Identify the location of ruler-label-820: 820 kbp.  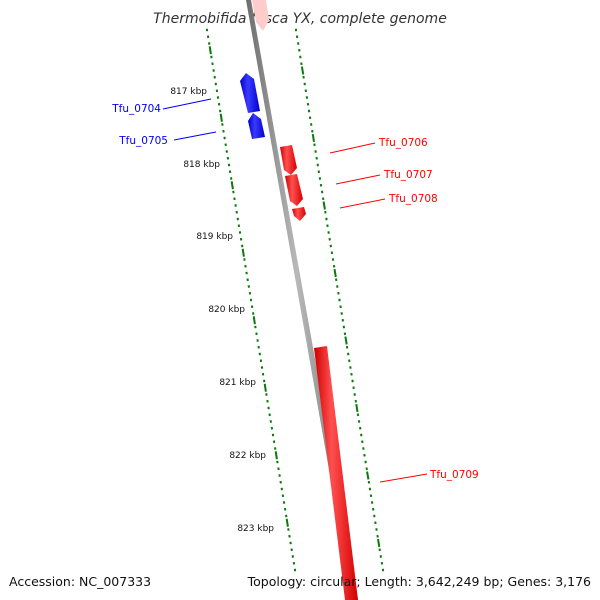
(226, 310).